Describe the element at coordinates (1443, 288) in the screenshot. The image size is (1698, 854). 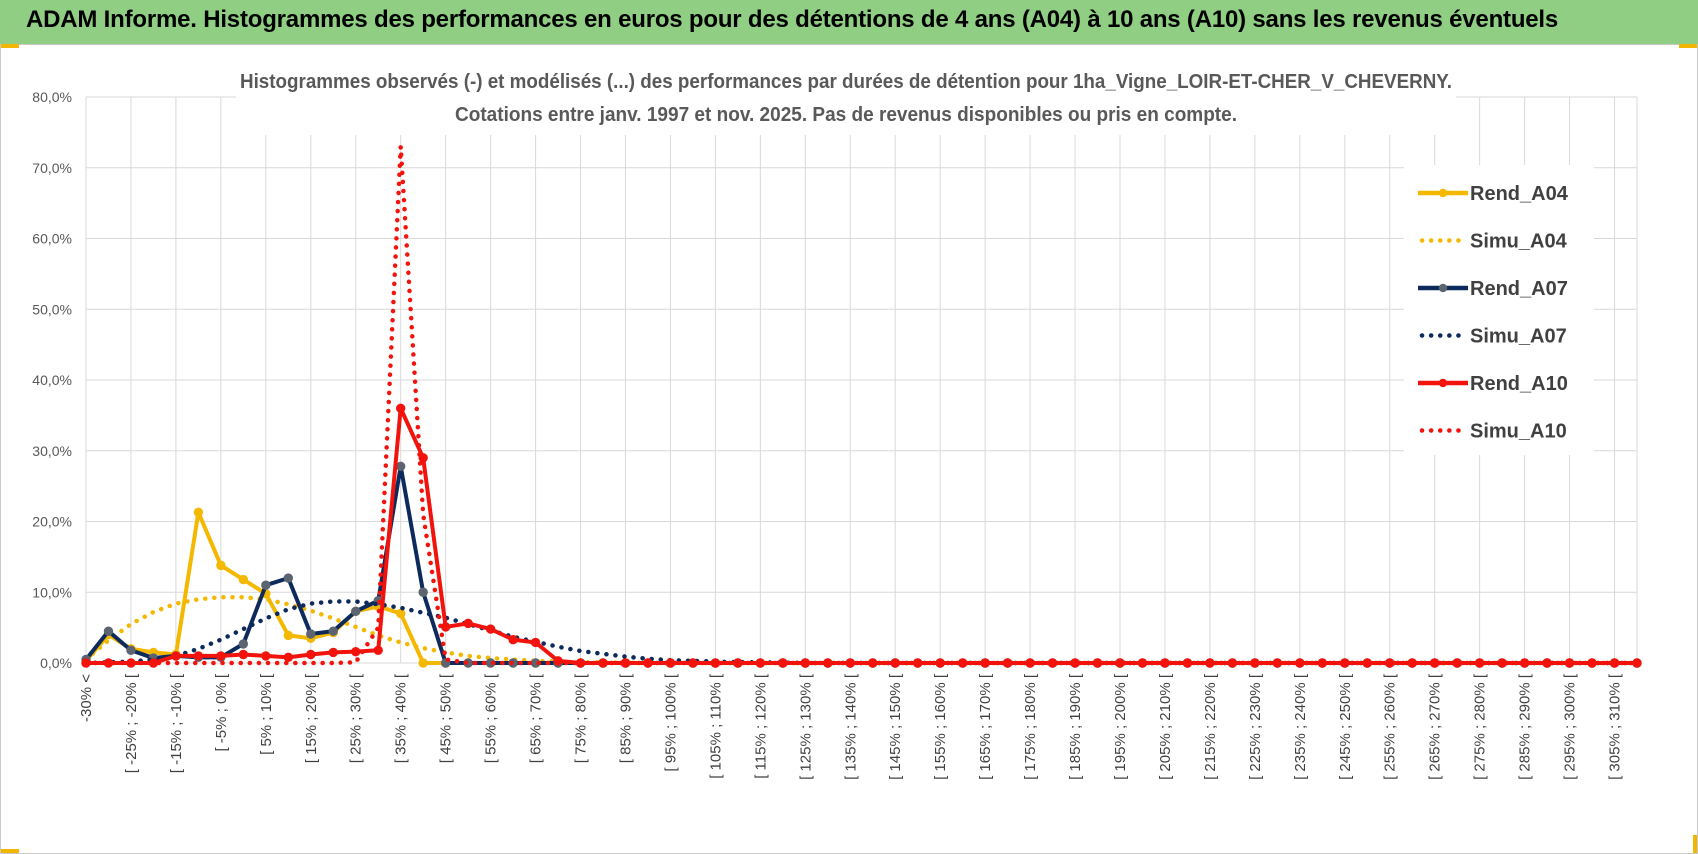
I see `legend-marker-rend-a07` at that location.